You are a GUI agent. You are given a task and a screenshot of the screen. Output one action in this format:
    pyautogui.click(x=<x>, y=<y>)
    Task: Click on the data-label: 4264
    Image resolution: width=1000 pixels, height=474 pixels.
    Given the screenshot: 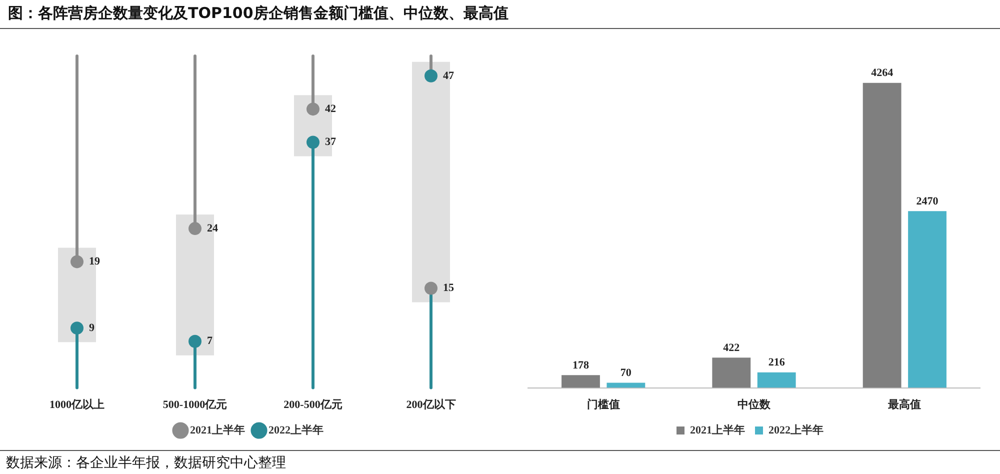 What is the action you would take?
    pyautogui.click(x=882, y=73)
    